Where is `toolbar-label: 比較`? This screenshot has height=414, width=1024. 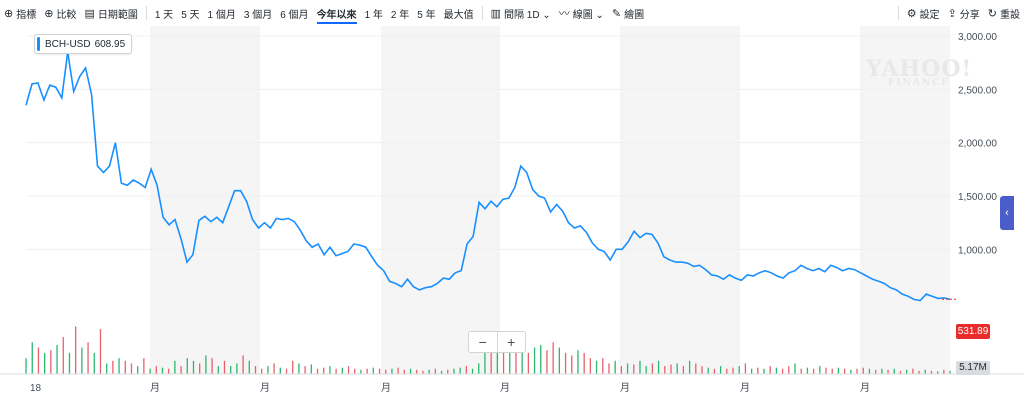
toolbar-label: 比較 is located at coordinates (66, 15).